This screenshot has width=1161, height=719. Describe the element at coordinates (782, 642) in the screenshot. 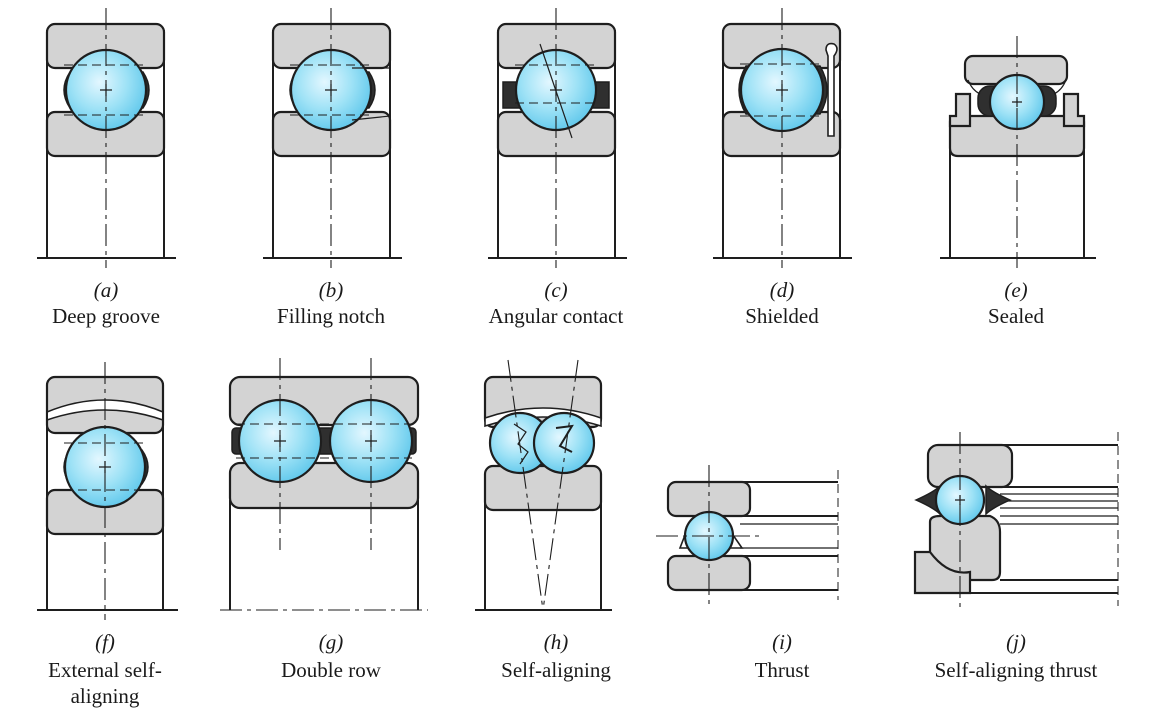

I see `label-i: (i)` at that location.